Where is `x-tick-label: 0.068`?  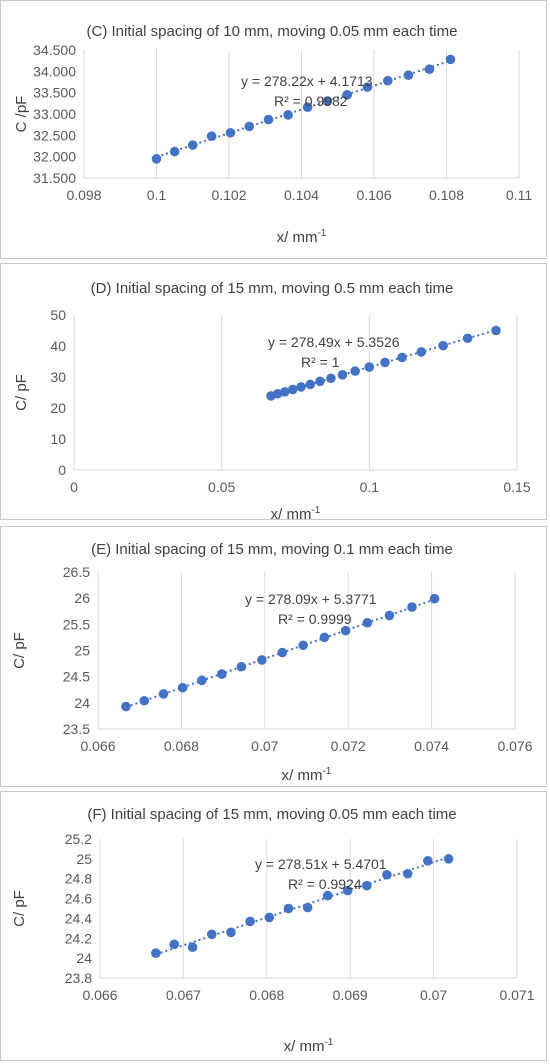 x-tick-label: 0.068 is located at coordinates (266, 995).